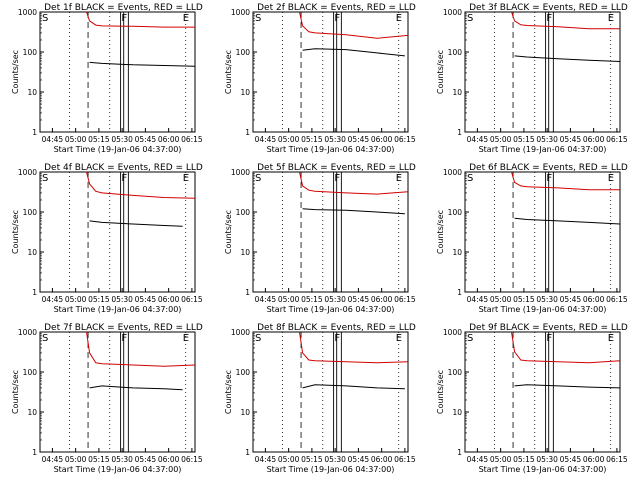  I want to click on x-axis-label: Start Time (19-Jan-06 04:37:00), so click(543, 469).